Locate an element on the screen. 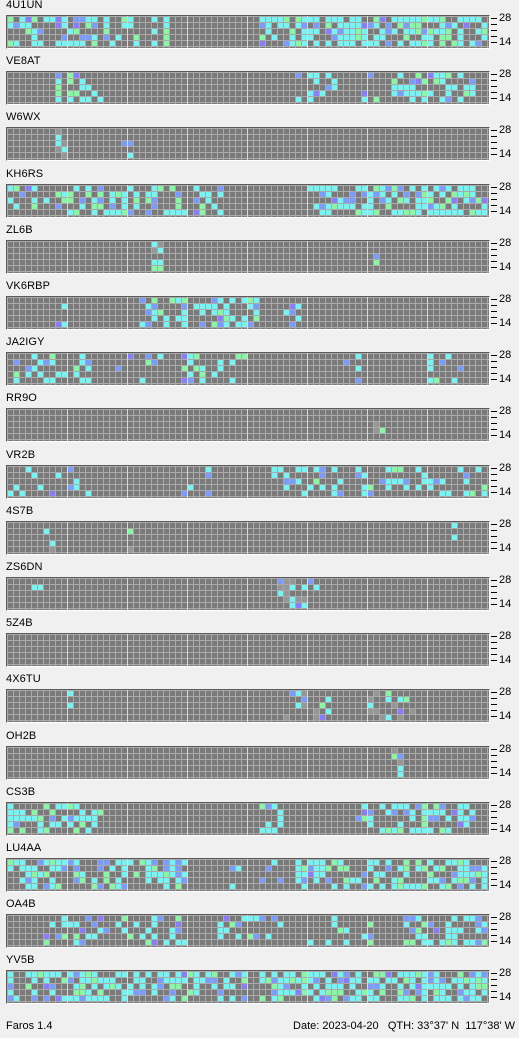 This screenshot has width=519, height=1038. band-14-label: 14 is located at coordinates (505, 773).